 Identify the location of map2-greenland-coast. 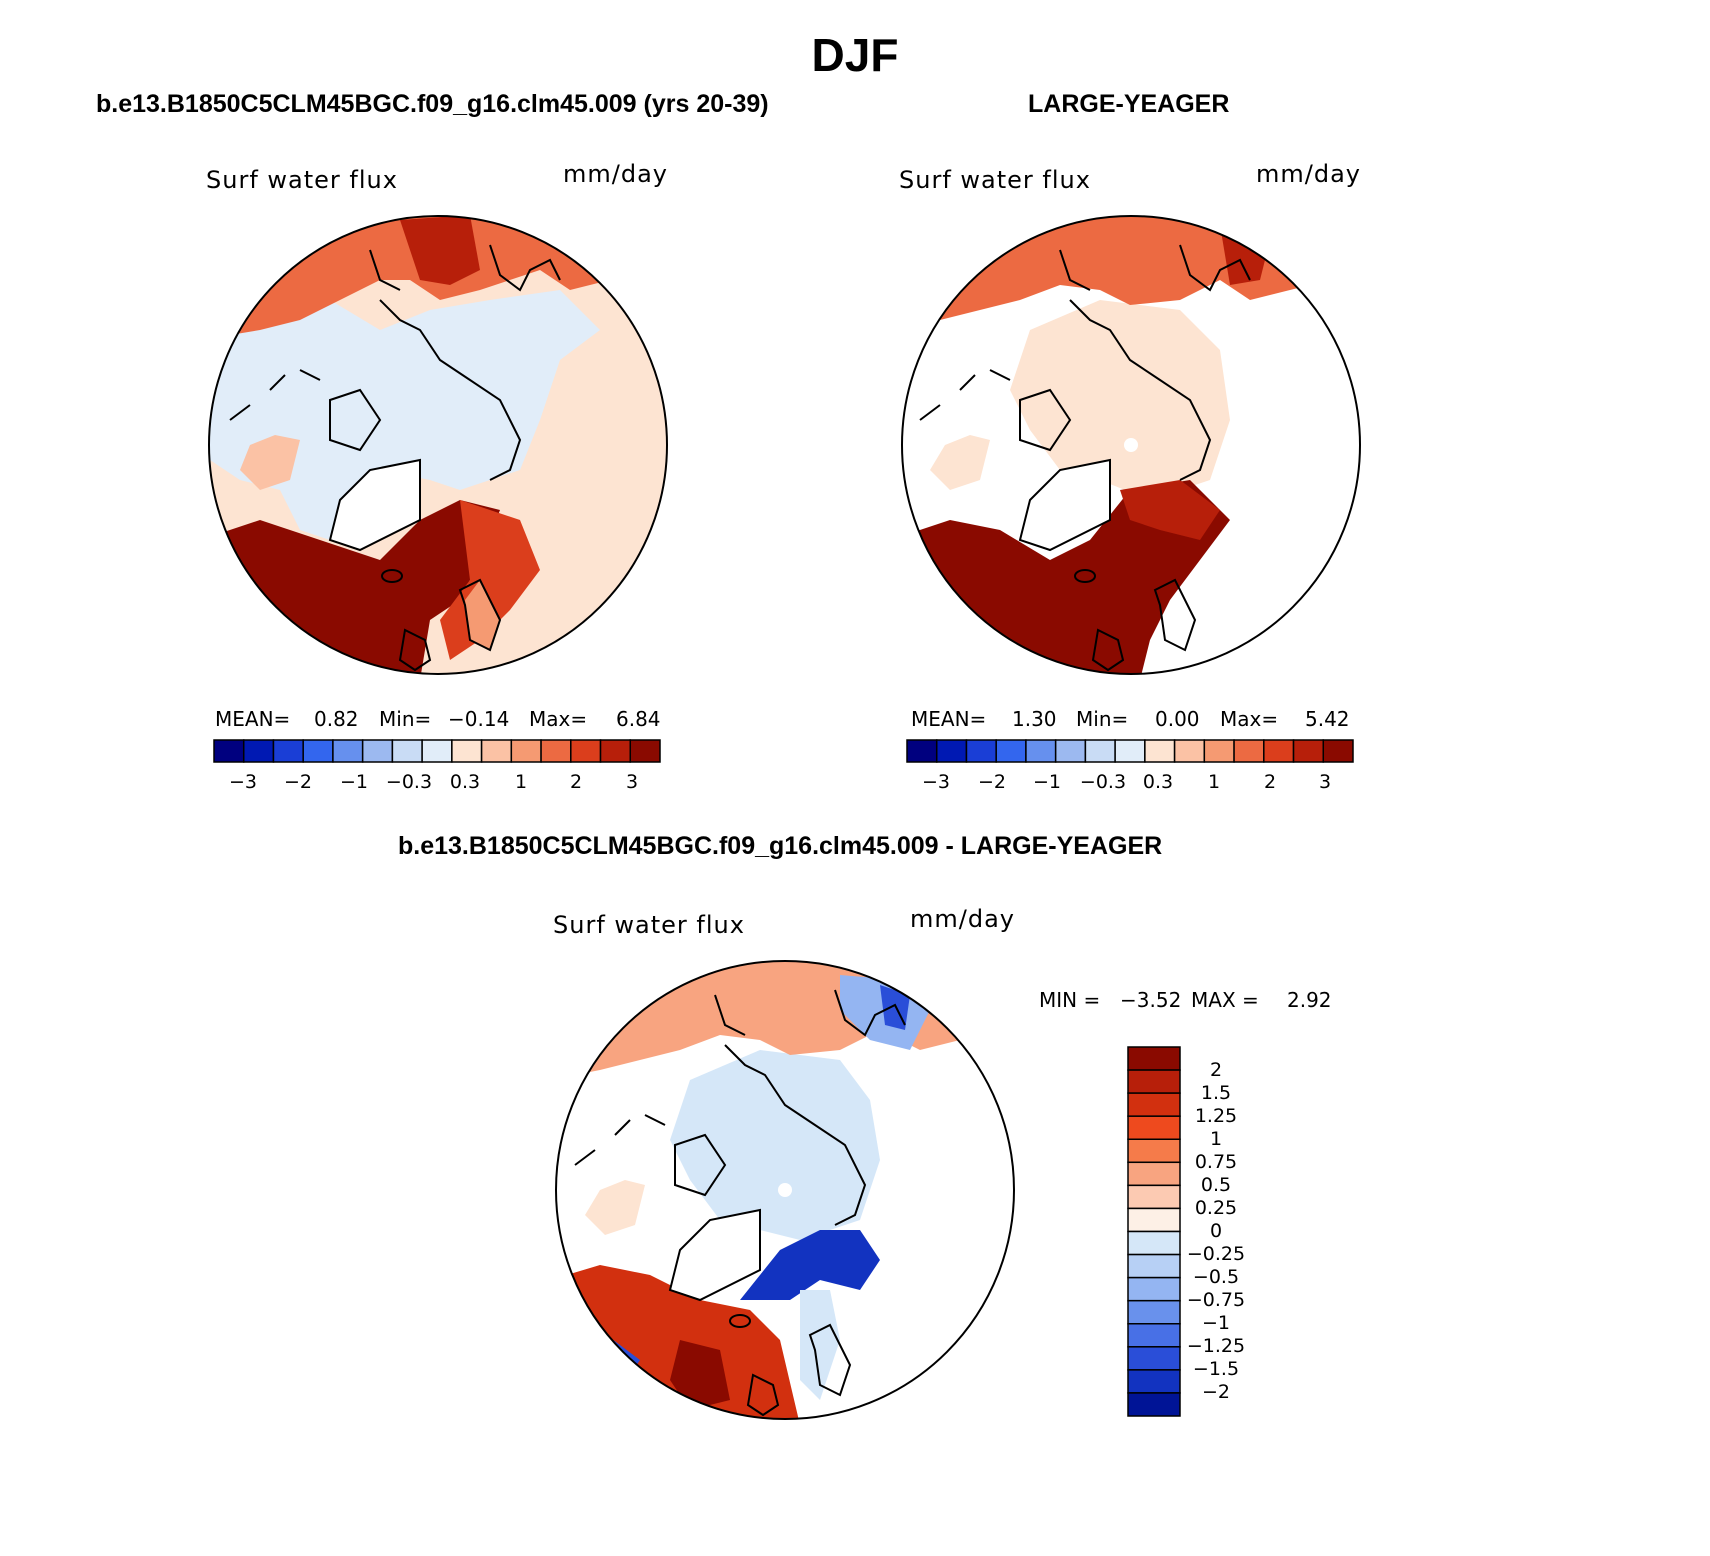
(1064, 505).